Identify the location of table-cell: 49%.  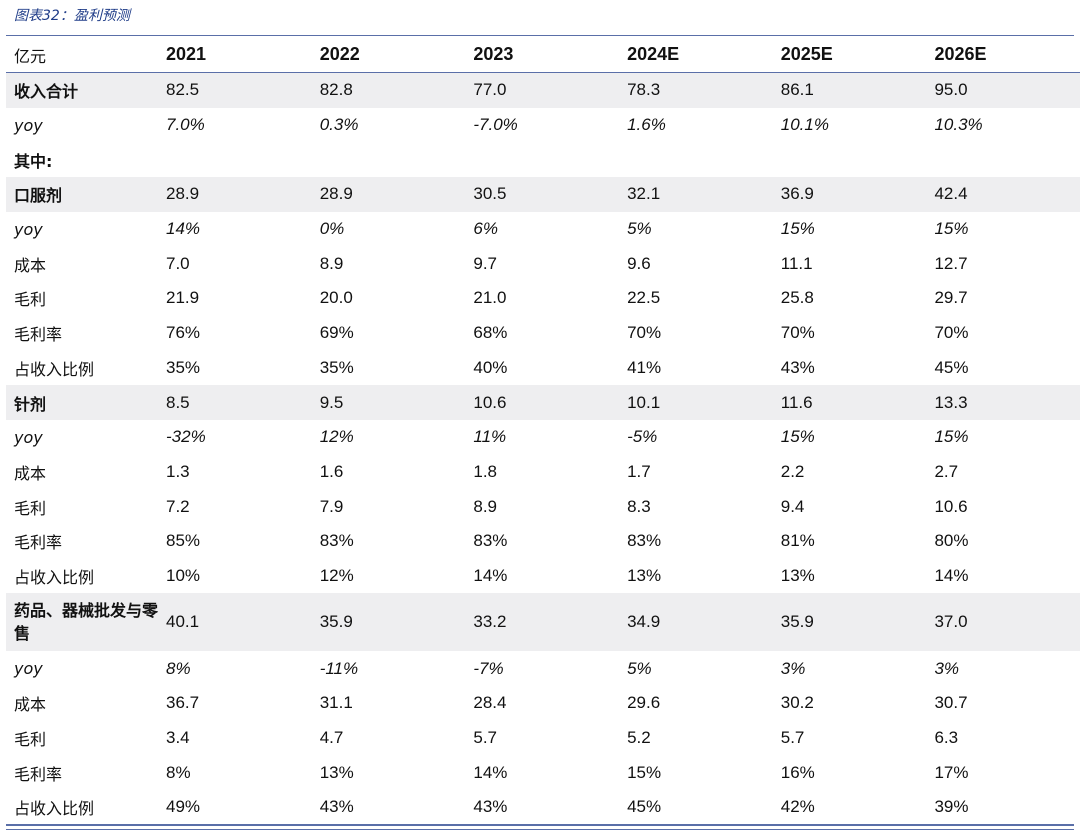
(183, 807).